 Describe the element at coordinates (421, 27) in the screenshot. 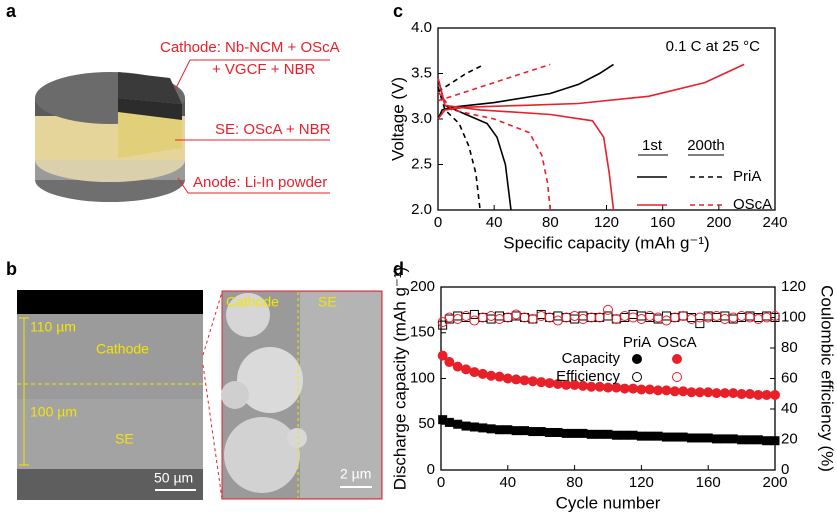

I see `y-tick-label: 4.0` at that location.